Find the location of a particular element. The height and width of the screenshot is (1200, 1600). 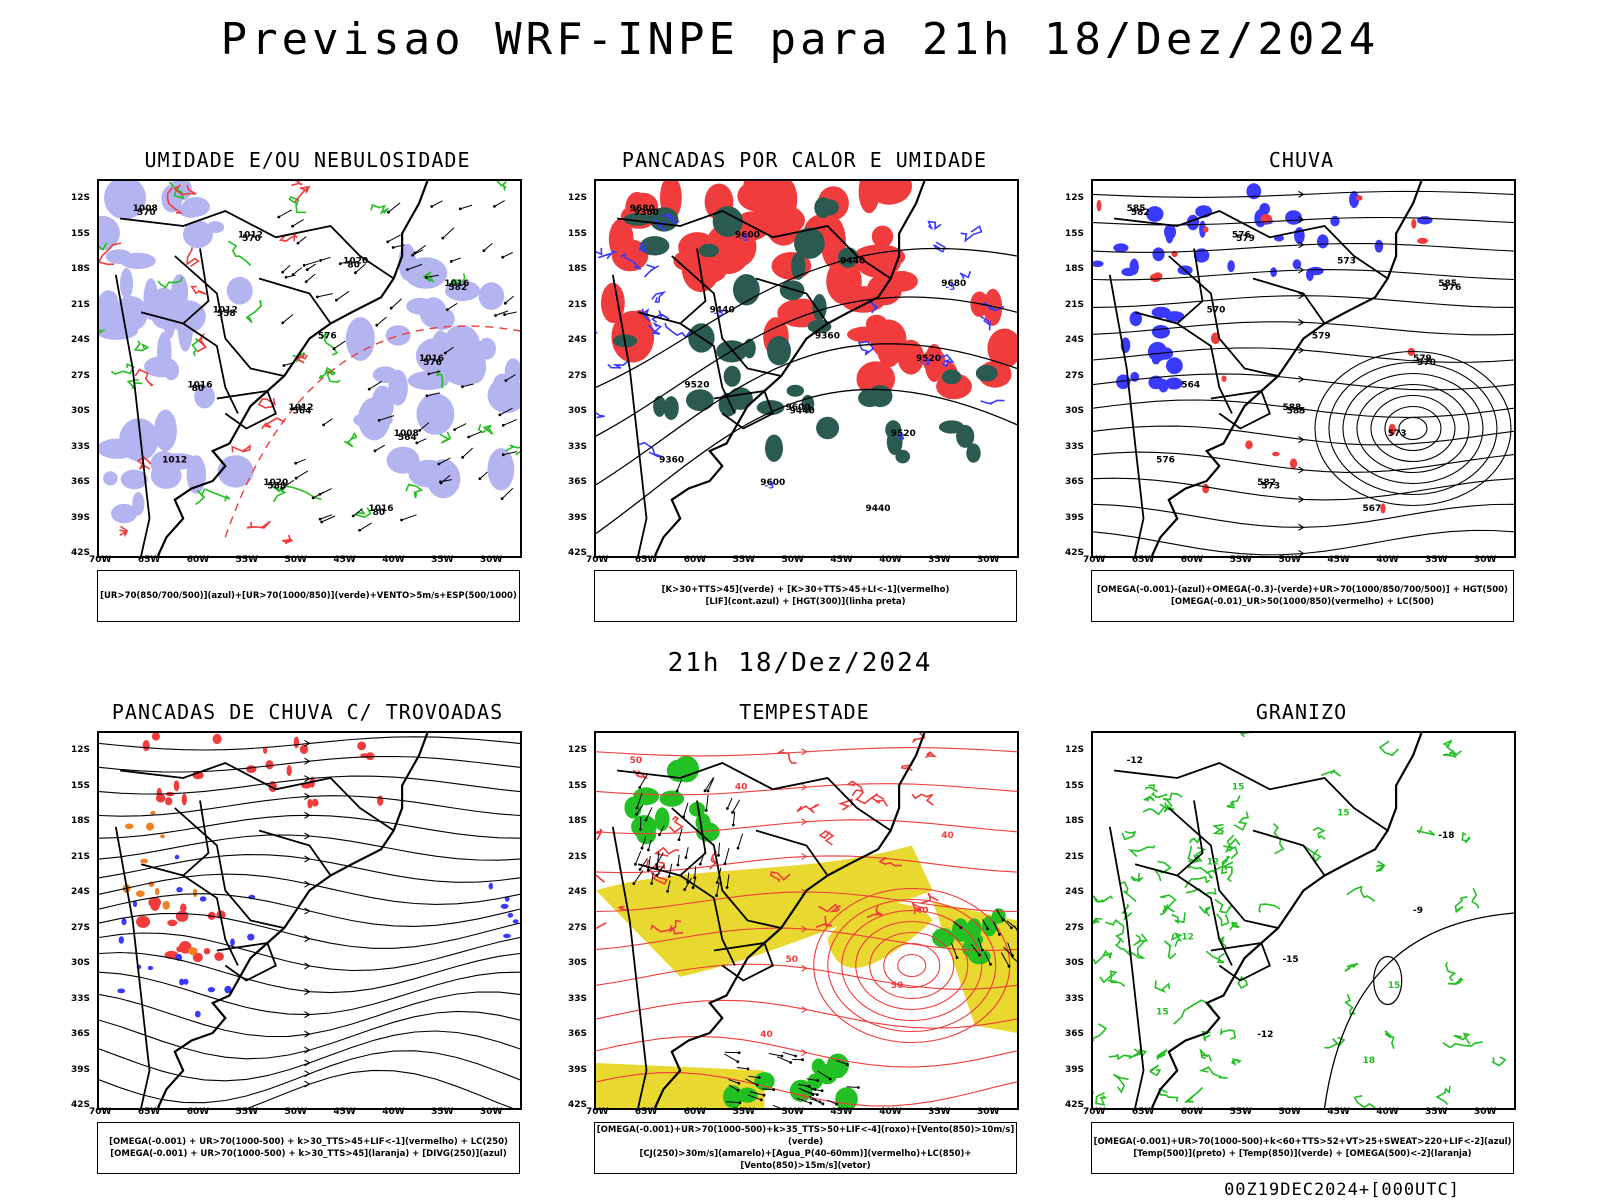

streamline is located at coordinates (309, 1077).